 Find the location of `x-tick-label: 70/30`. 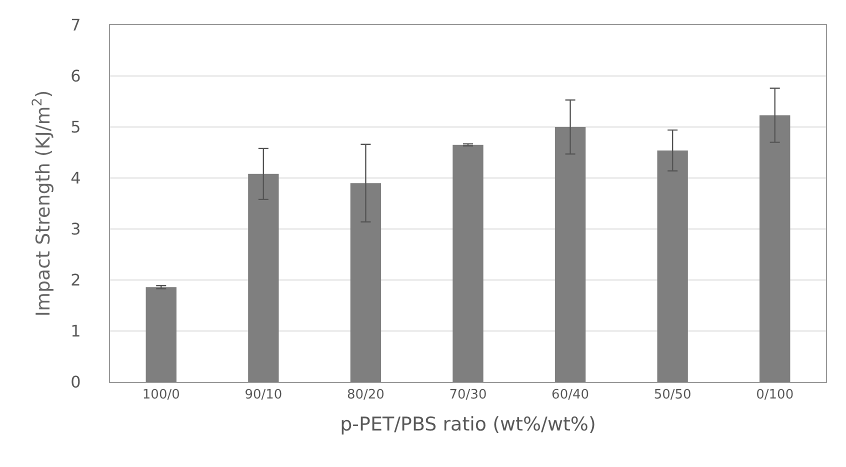

x-tick-label: 70/30 is located at coordinates (468, 395).